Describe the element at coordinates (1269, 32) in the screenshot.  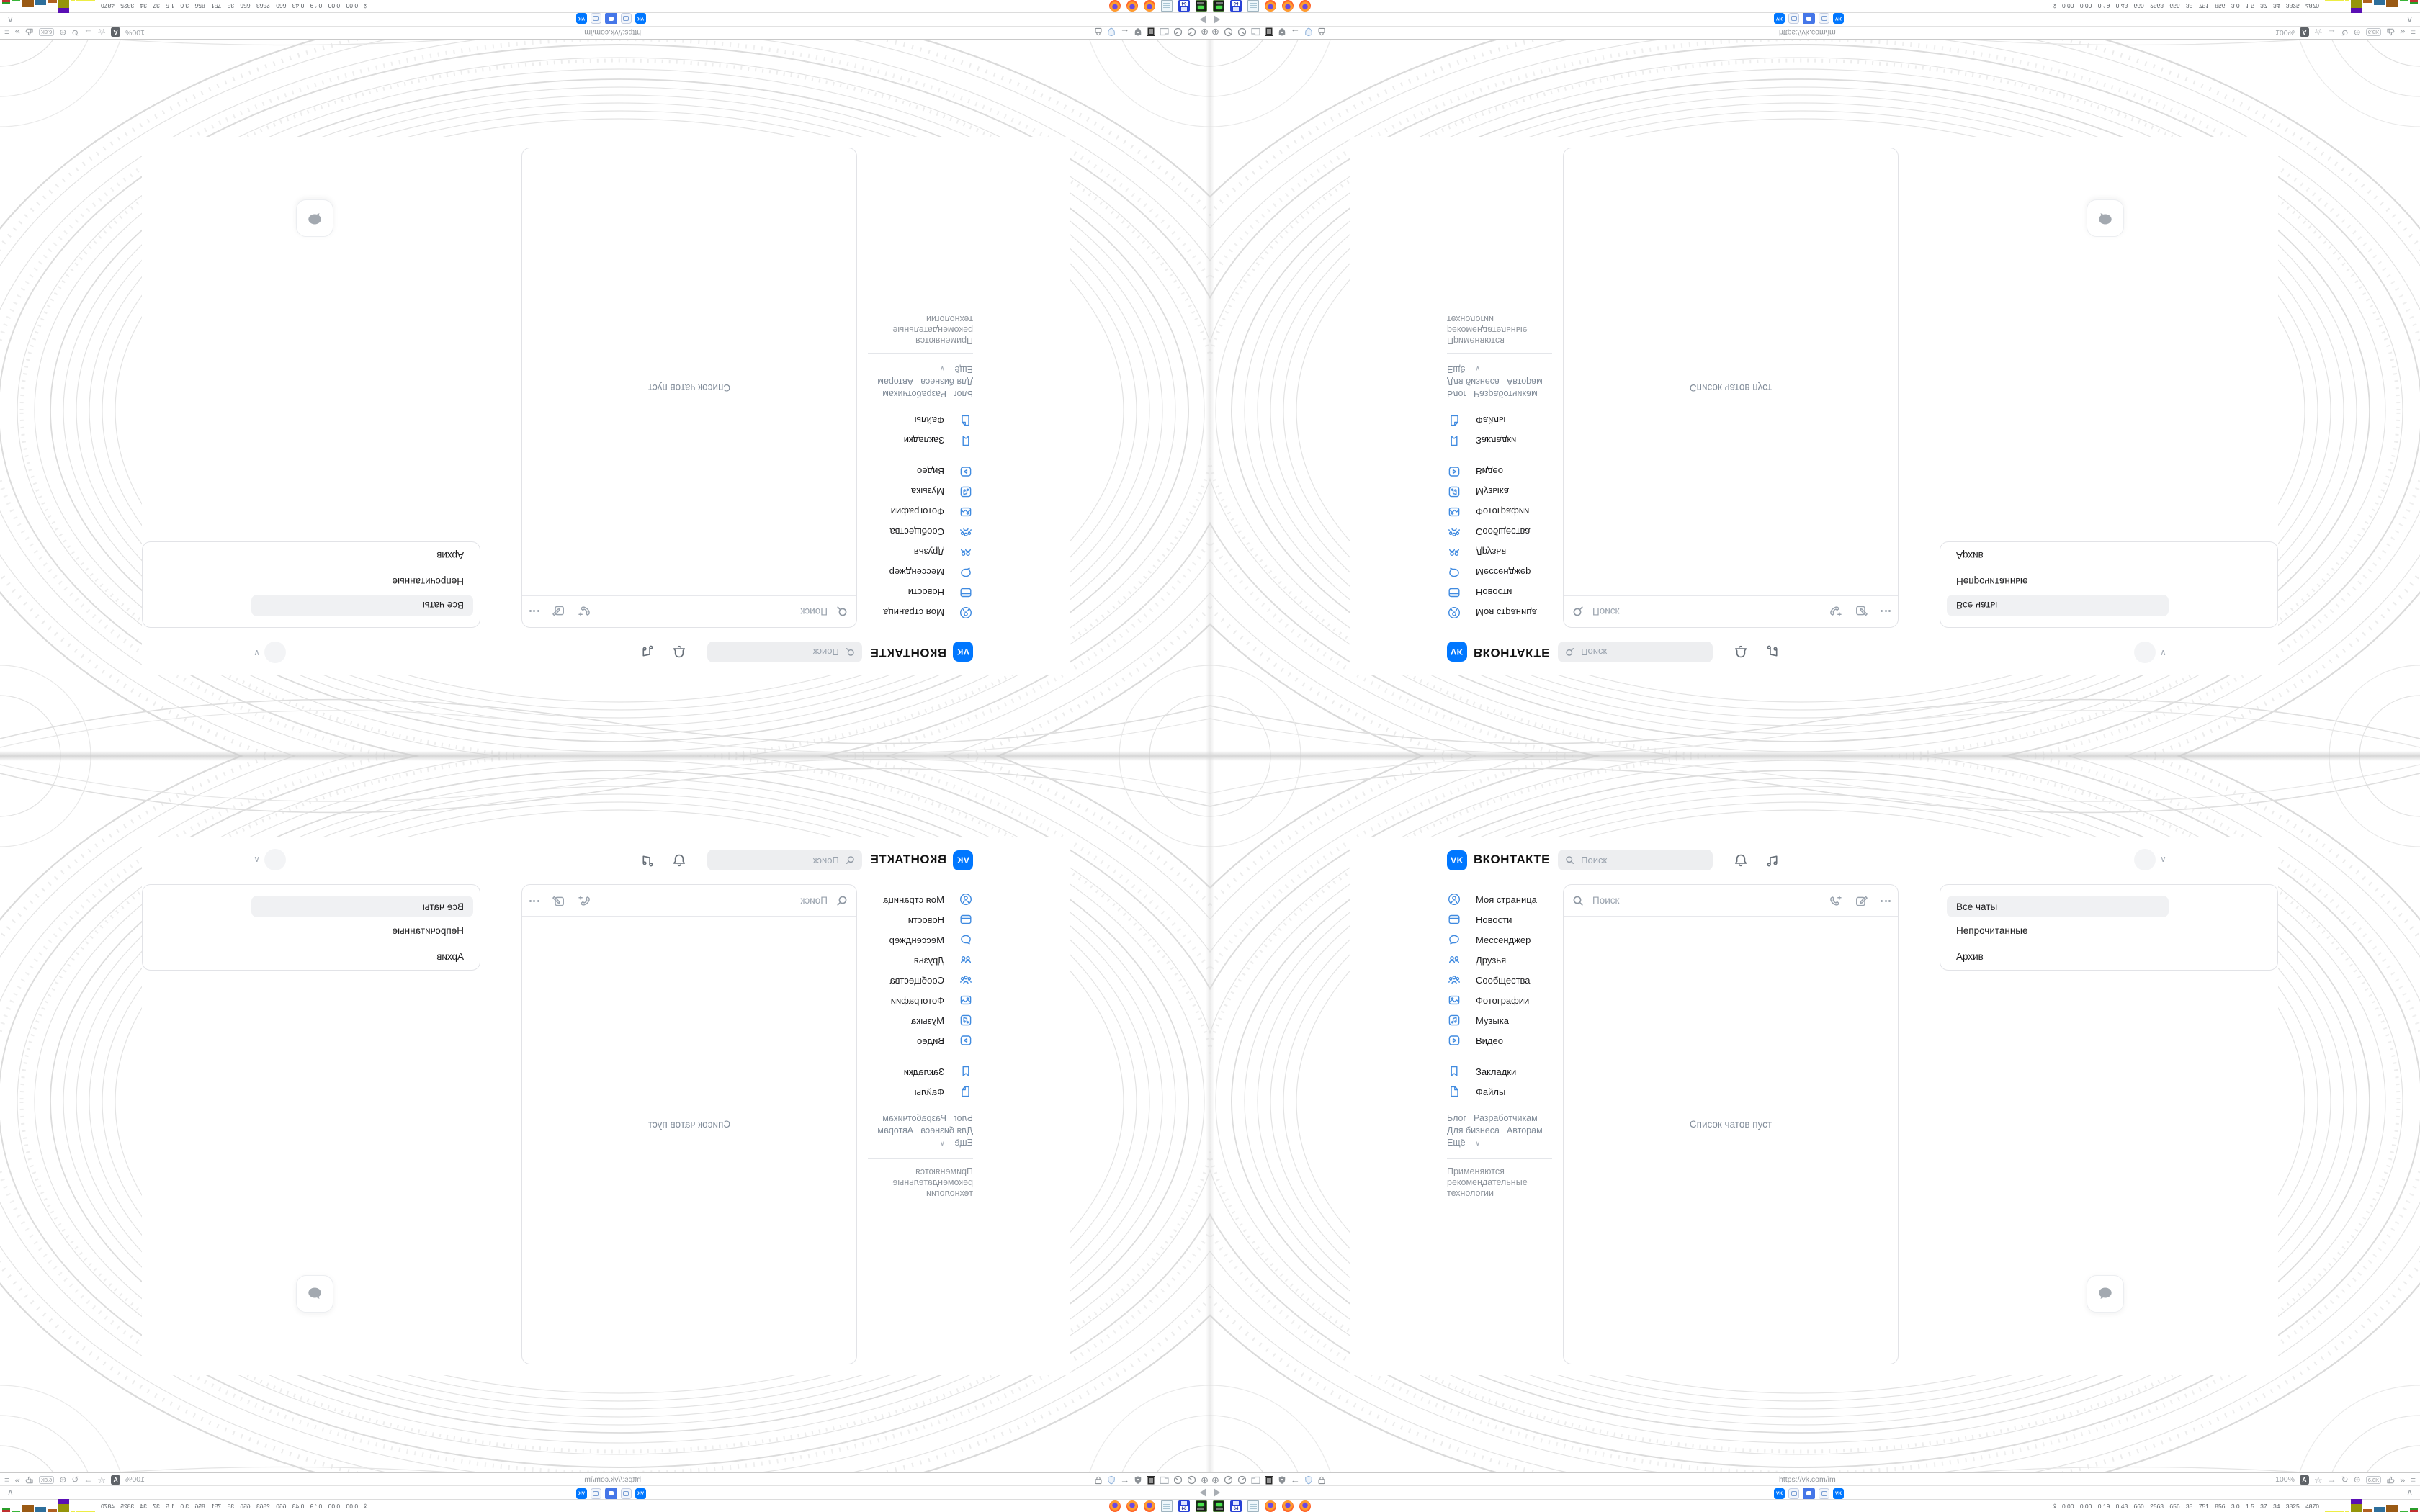
I see `trash-icon` at that location.